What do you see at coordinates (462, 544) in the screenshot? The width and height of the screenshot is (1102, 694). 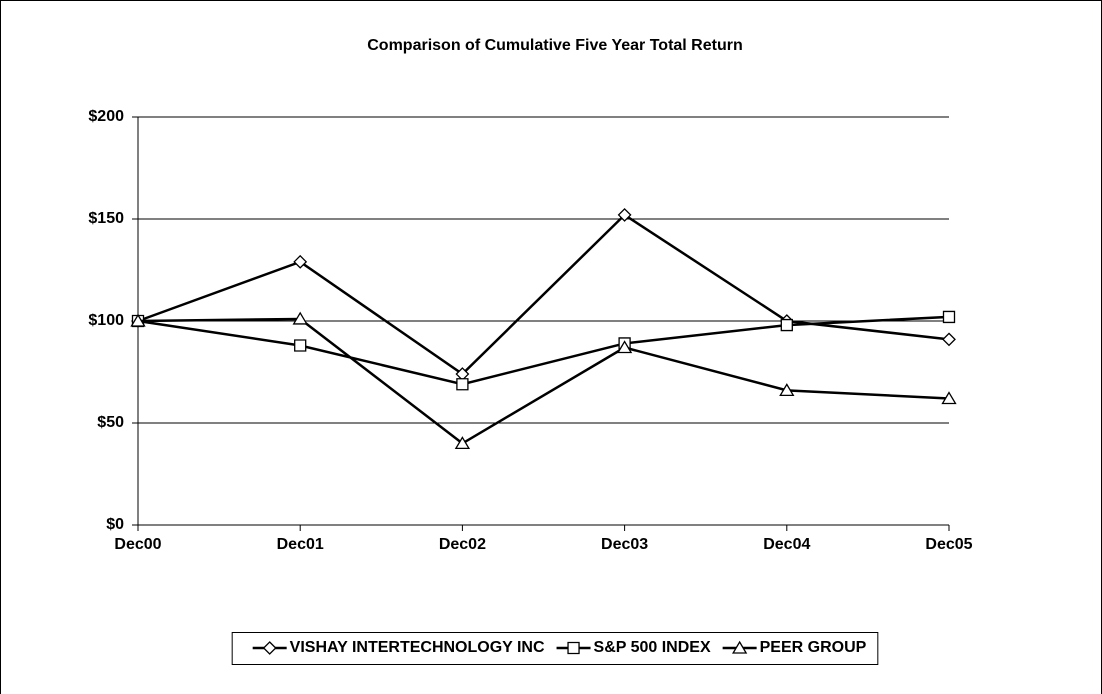 I see `x-tick-label: Dec02` at bounding box center [462, 544].